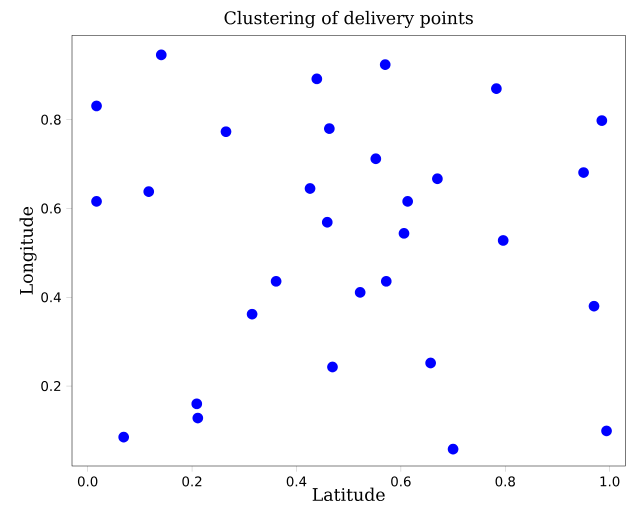  I want to click on y-tick-label: 0.6, so click(51, 208).